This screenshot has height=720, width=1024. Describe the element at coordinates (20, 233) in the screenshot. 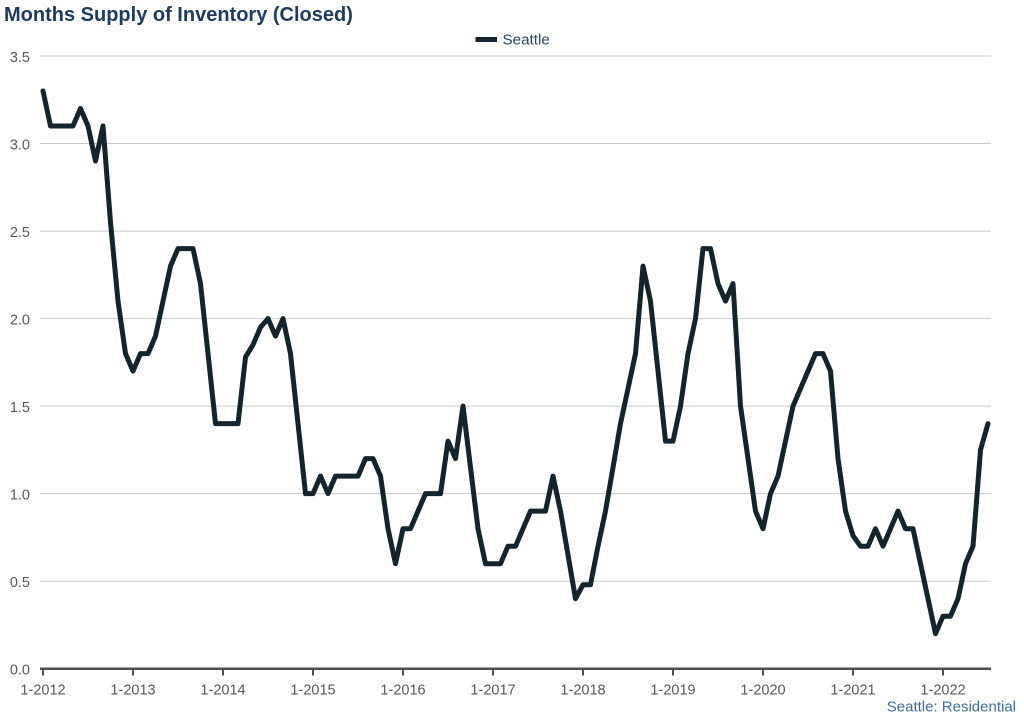

I see `svg-text: 2.5` at that location.